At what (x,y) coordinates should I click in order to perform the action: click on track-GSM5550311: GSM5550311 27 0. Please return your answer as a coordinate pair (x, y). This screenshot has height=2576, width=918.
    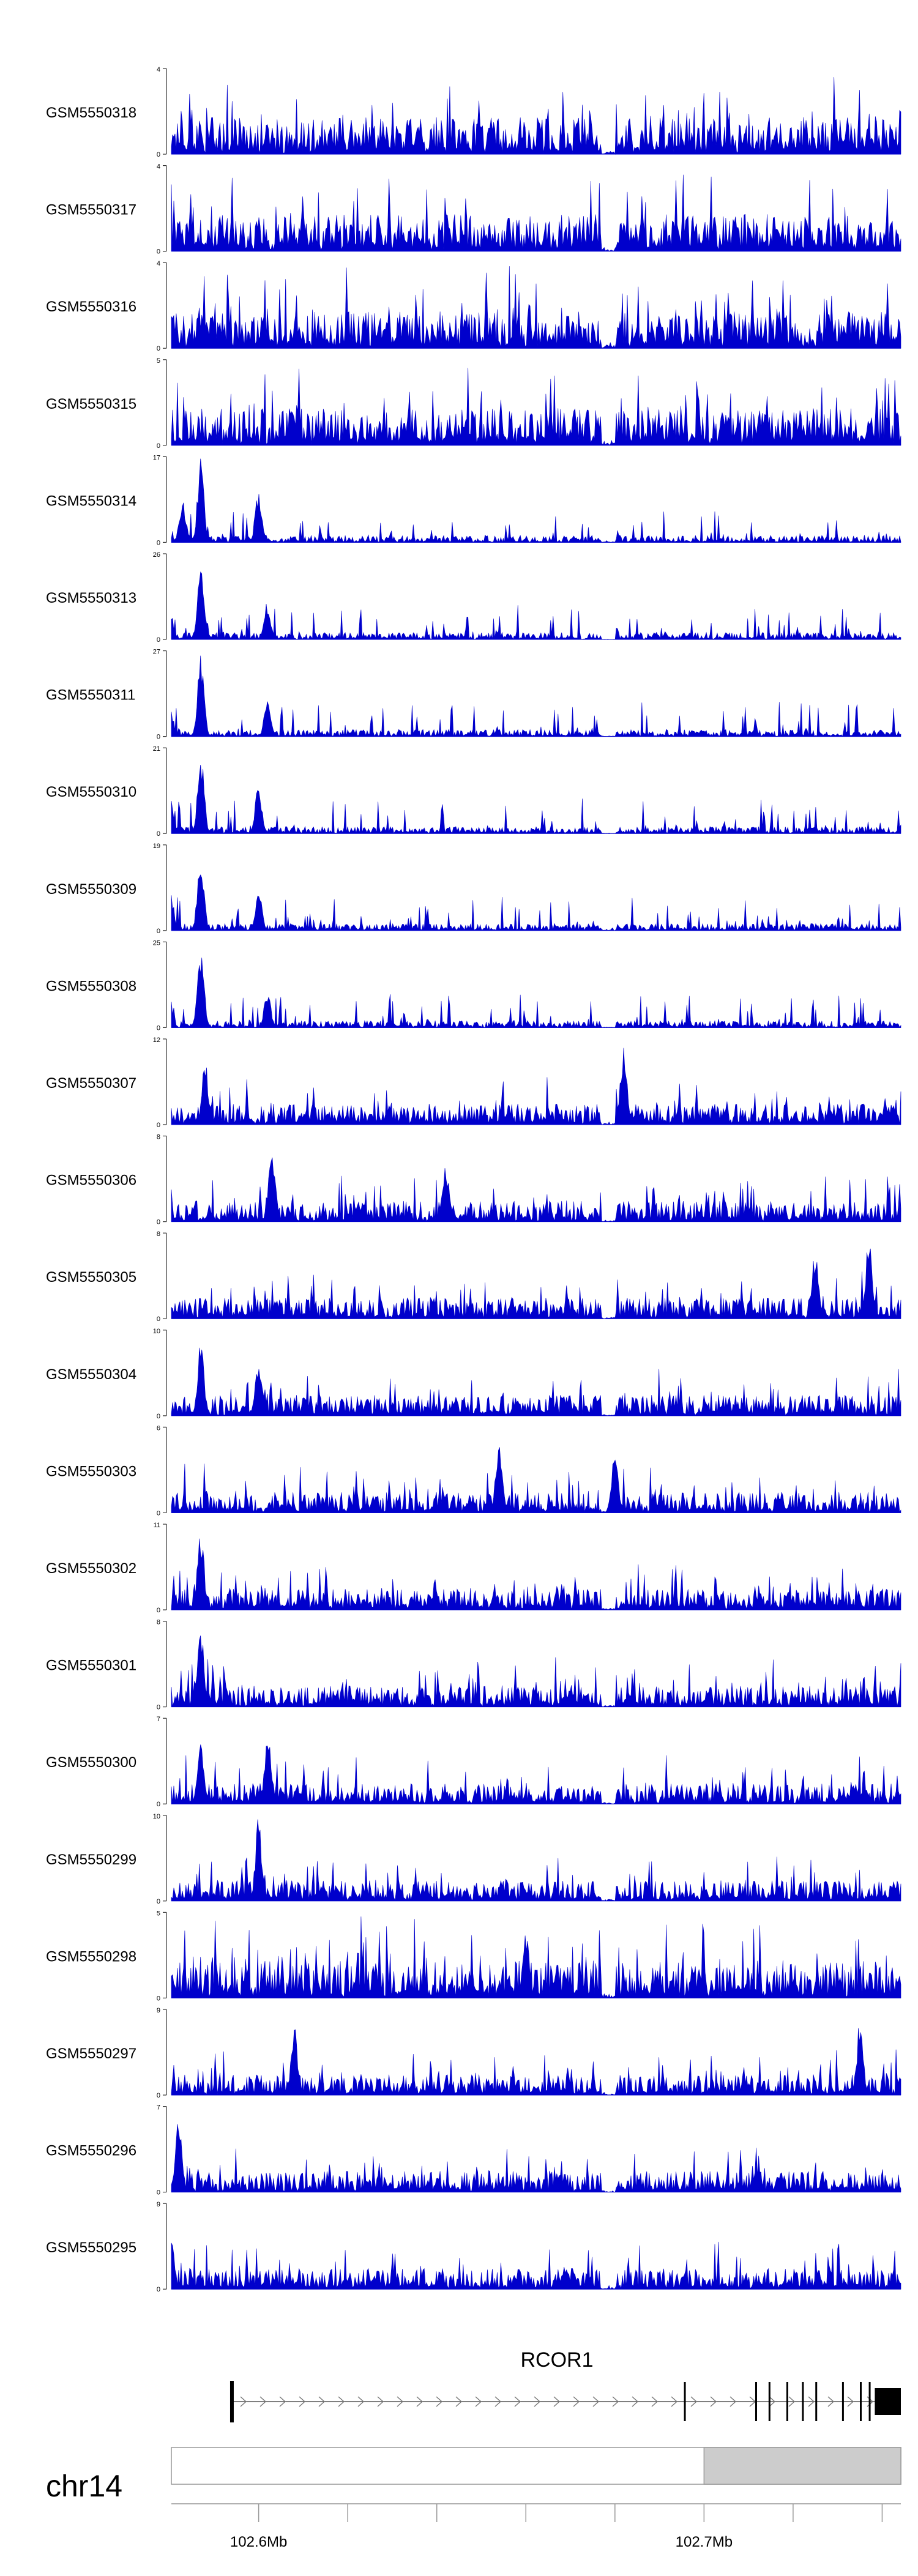
    Looking at the image, I should click on (473, 695).